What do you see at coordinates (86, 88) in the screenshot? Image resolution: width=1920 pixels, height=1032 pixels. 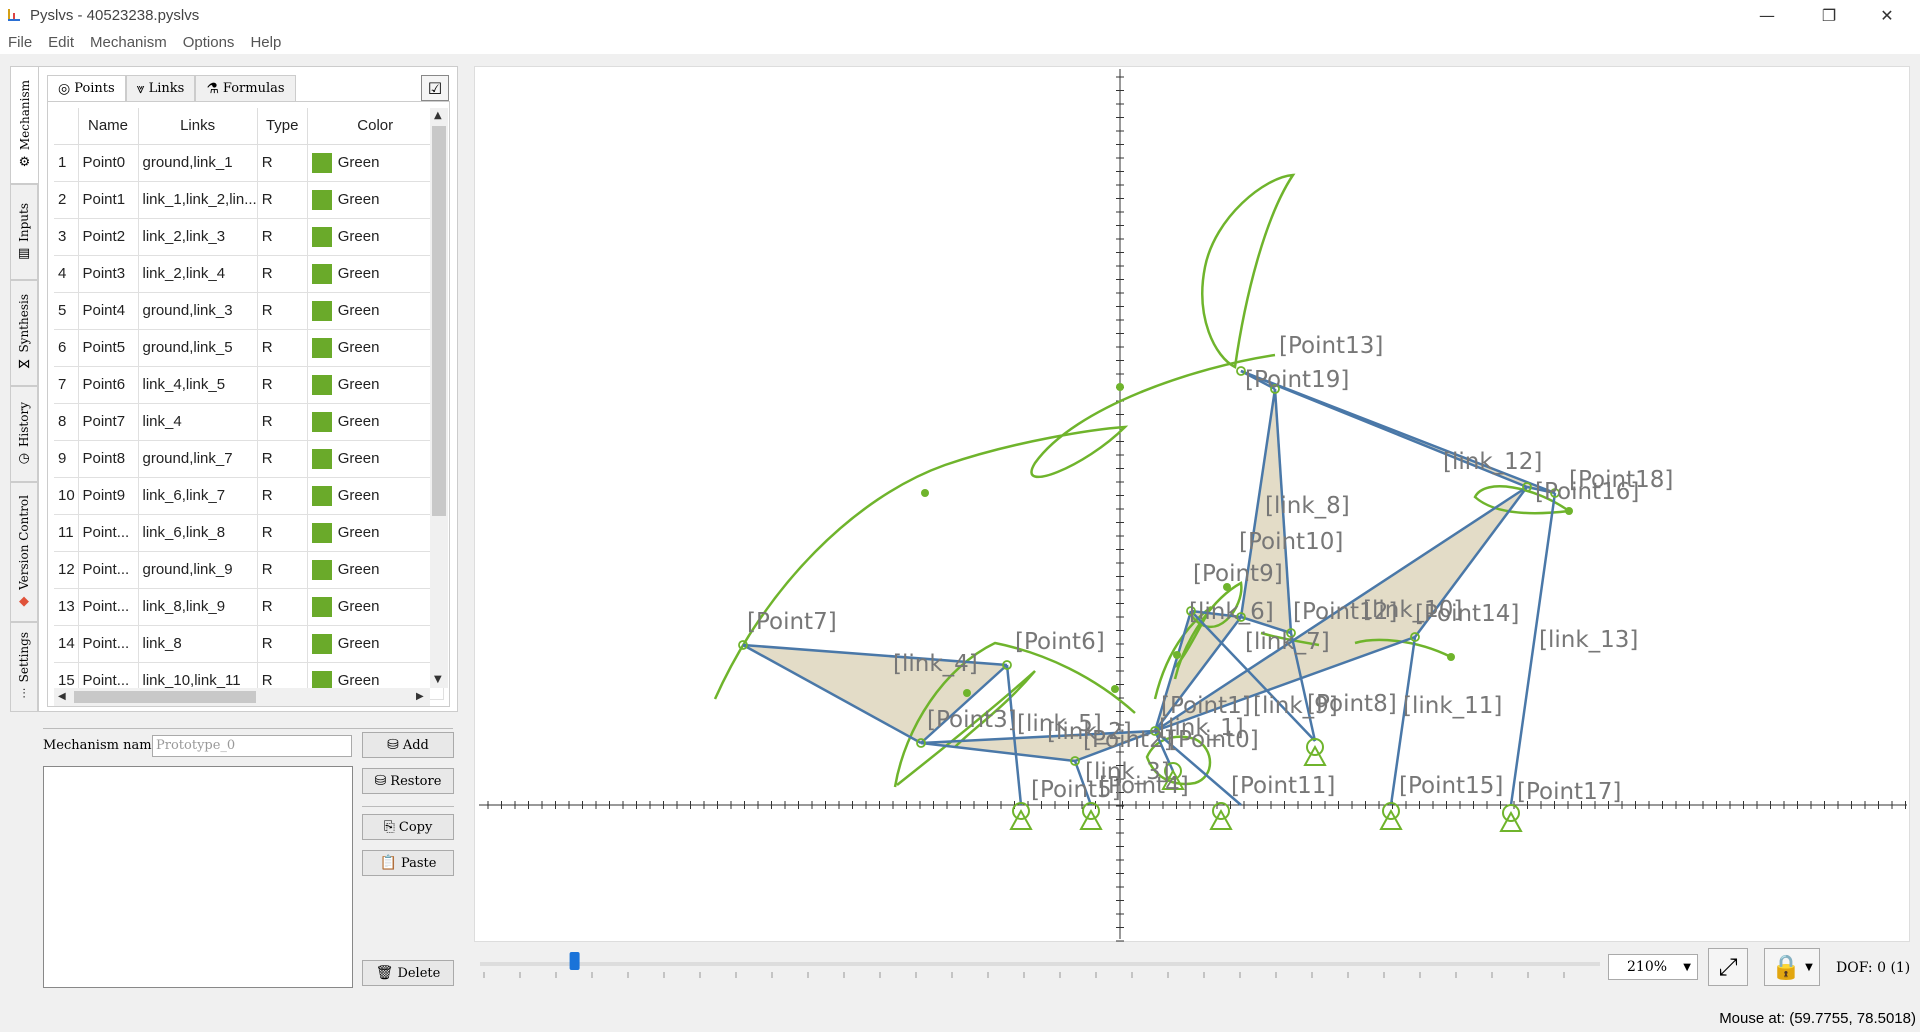 I see `tab-points: ◎ Points` at bounding box center [86, 88].